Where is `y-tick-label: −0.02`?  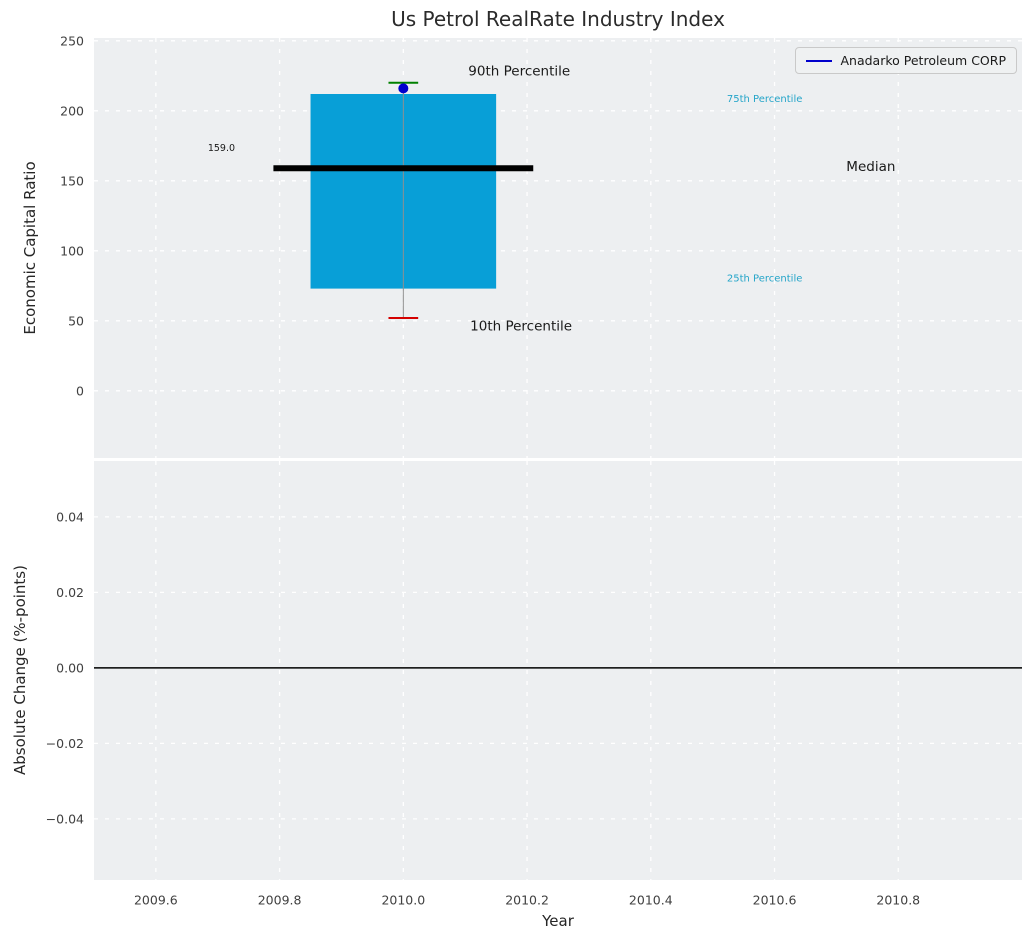
y-tick-label: −0.02 is located at coordinates (65, 743).